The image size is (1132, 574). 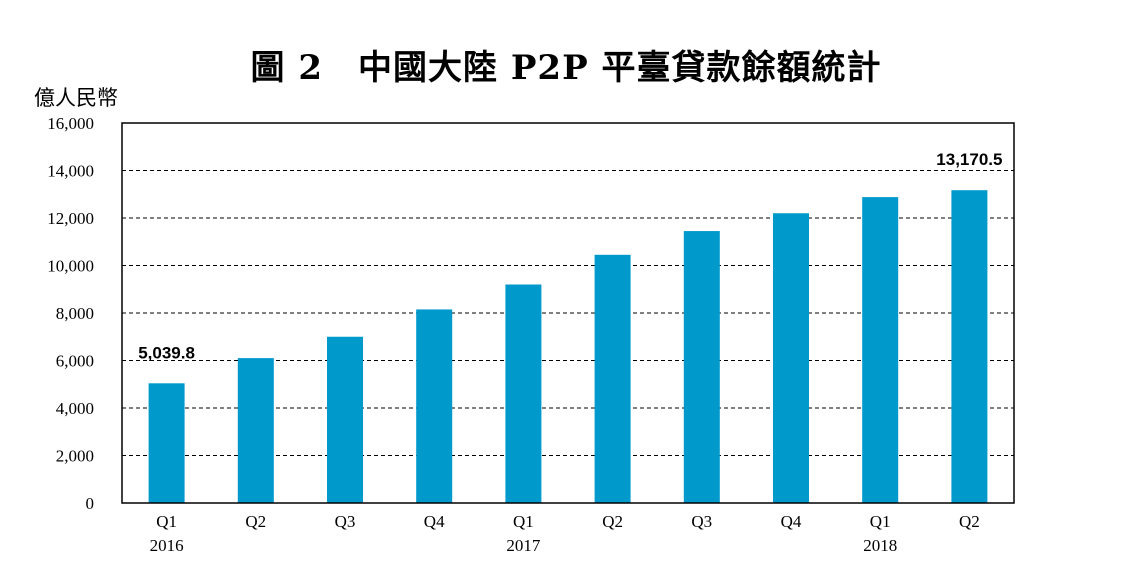 I want to click on y-tick-label: 8,000, so click(x=75, y=313).